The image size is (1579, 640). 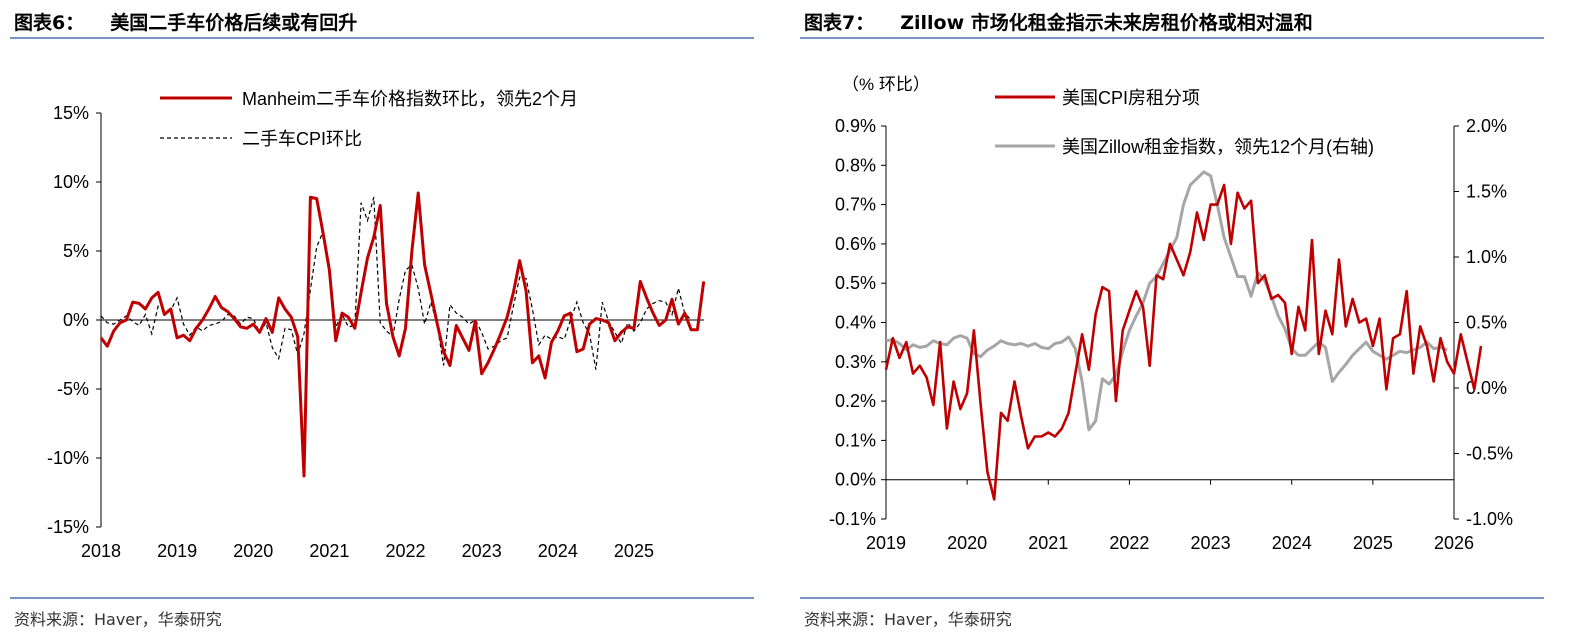 I want to click on y-tick-label-right: -1.0%, so click(x=1489, y=519).